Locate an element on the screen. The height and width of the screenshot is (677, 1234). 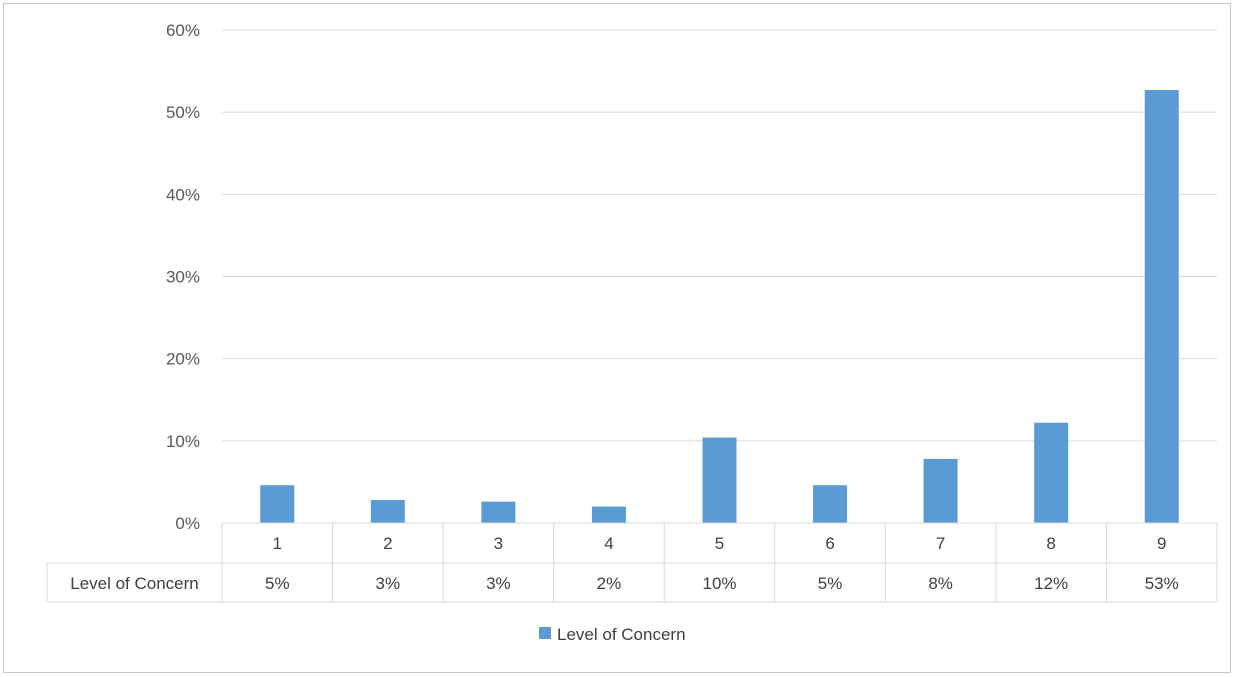
x-tick-label: 5 is located at coordinates (719, 543).